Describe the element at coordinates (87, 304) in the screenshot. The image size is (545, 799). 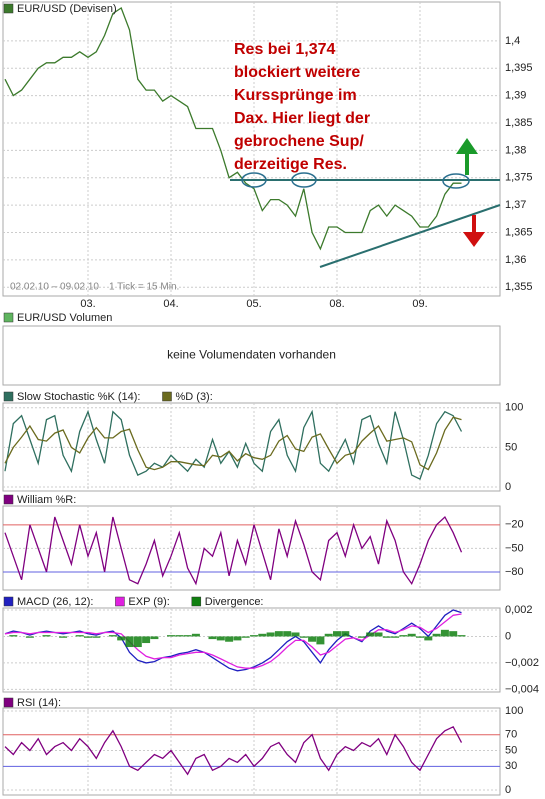
I see `x-tick-label: 03.` at that location.